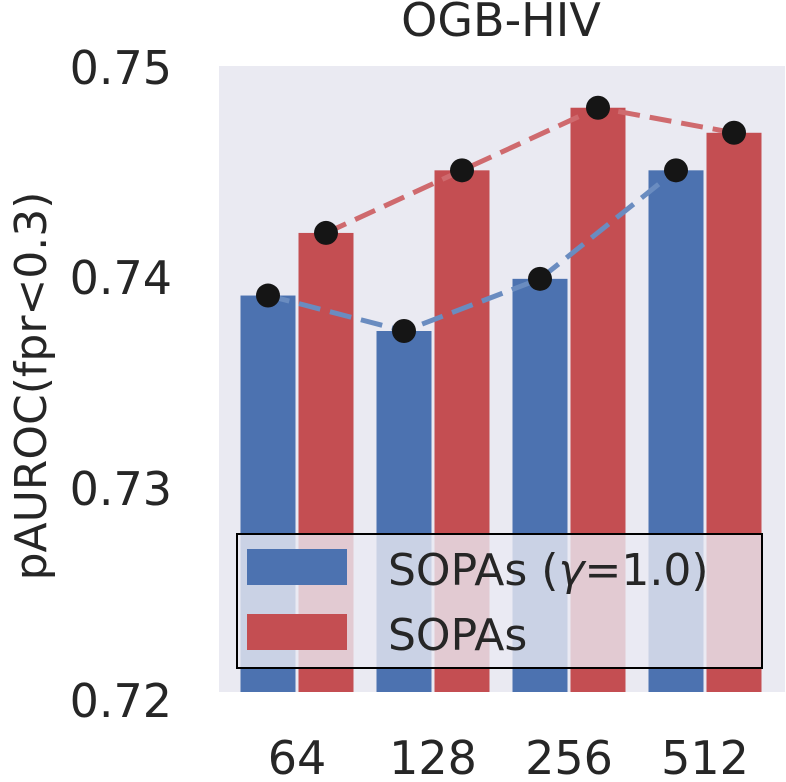 The width and height of the screenshot is (786, 782). I want to click on trend-line-series0, so click(472, 251).